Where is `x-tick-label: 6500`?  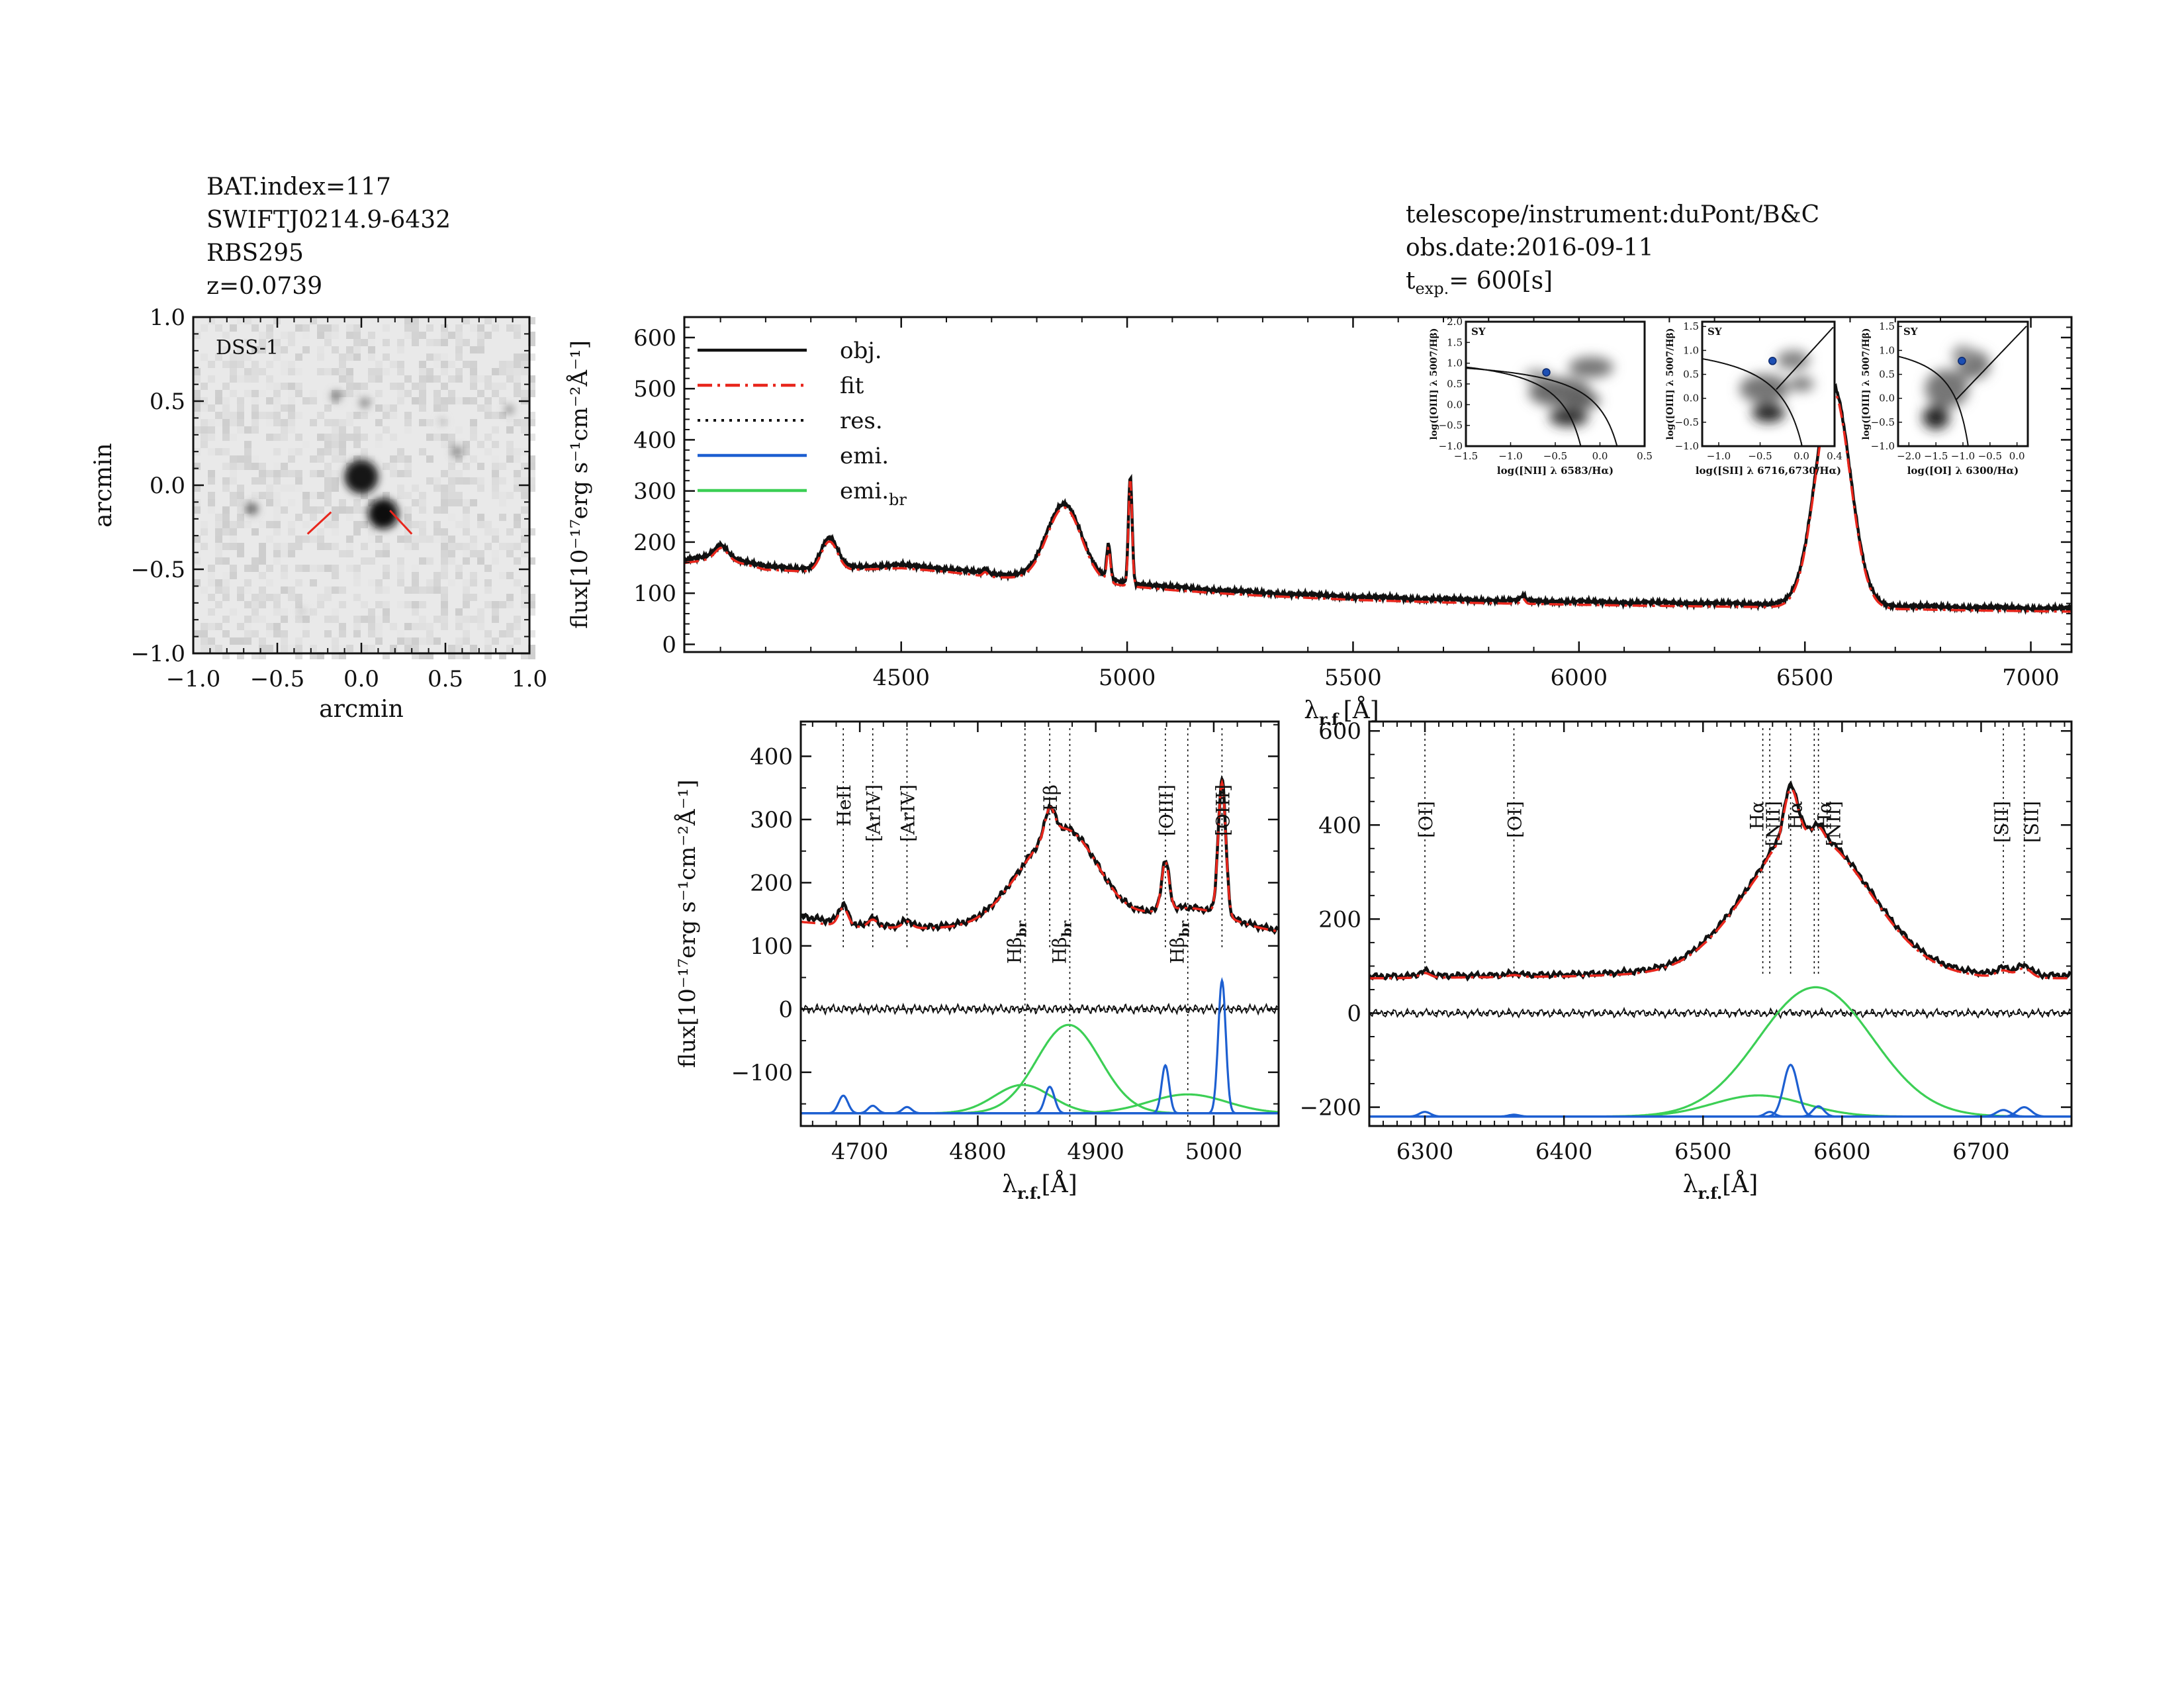 x-tick-label: 6500 is located at coordinates (1703, 1152).